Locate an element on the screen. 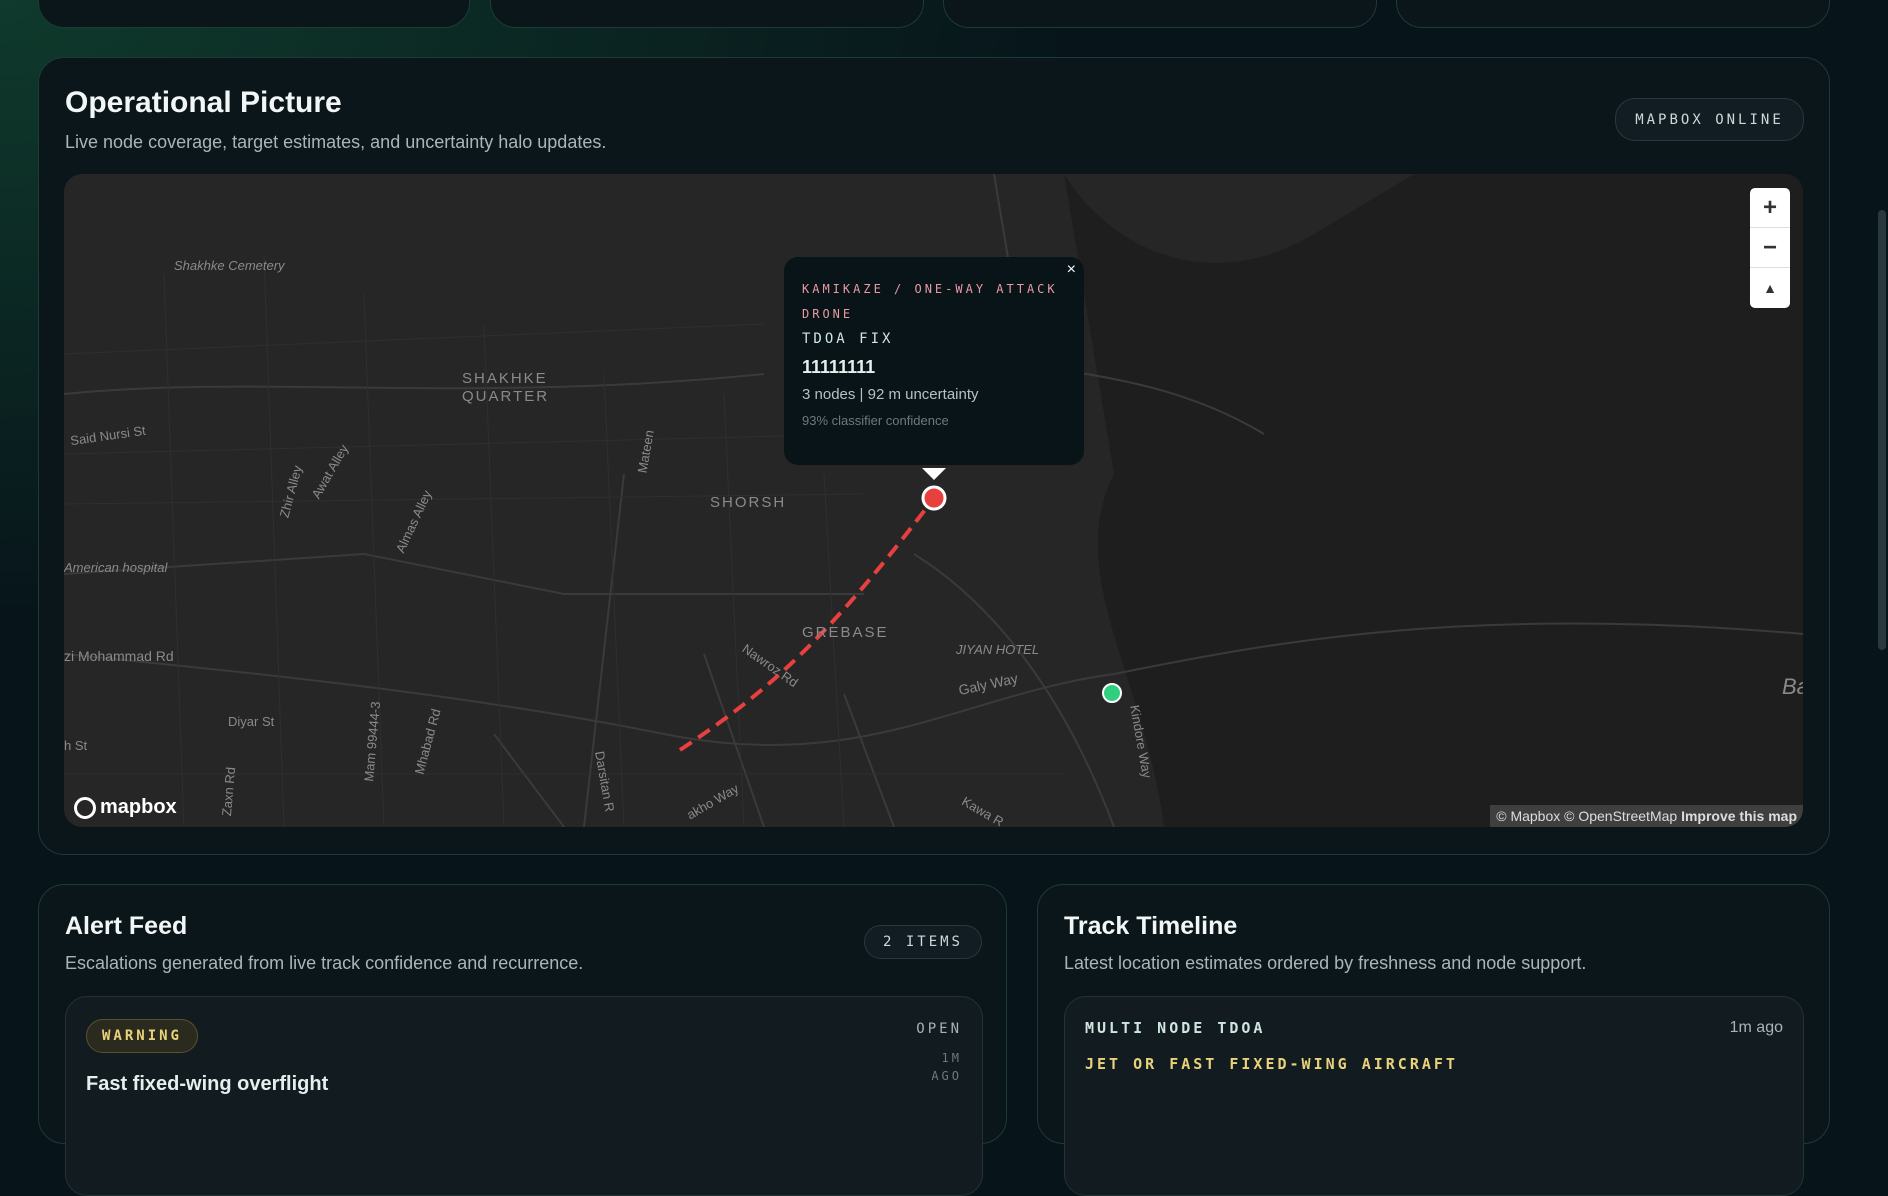 This screenshot has width=1888, height=1196. map-label: SHORSH is located at coordinates (748, 502).